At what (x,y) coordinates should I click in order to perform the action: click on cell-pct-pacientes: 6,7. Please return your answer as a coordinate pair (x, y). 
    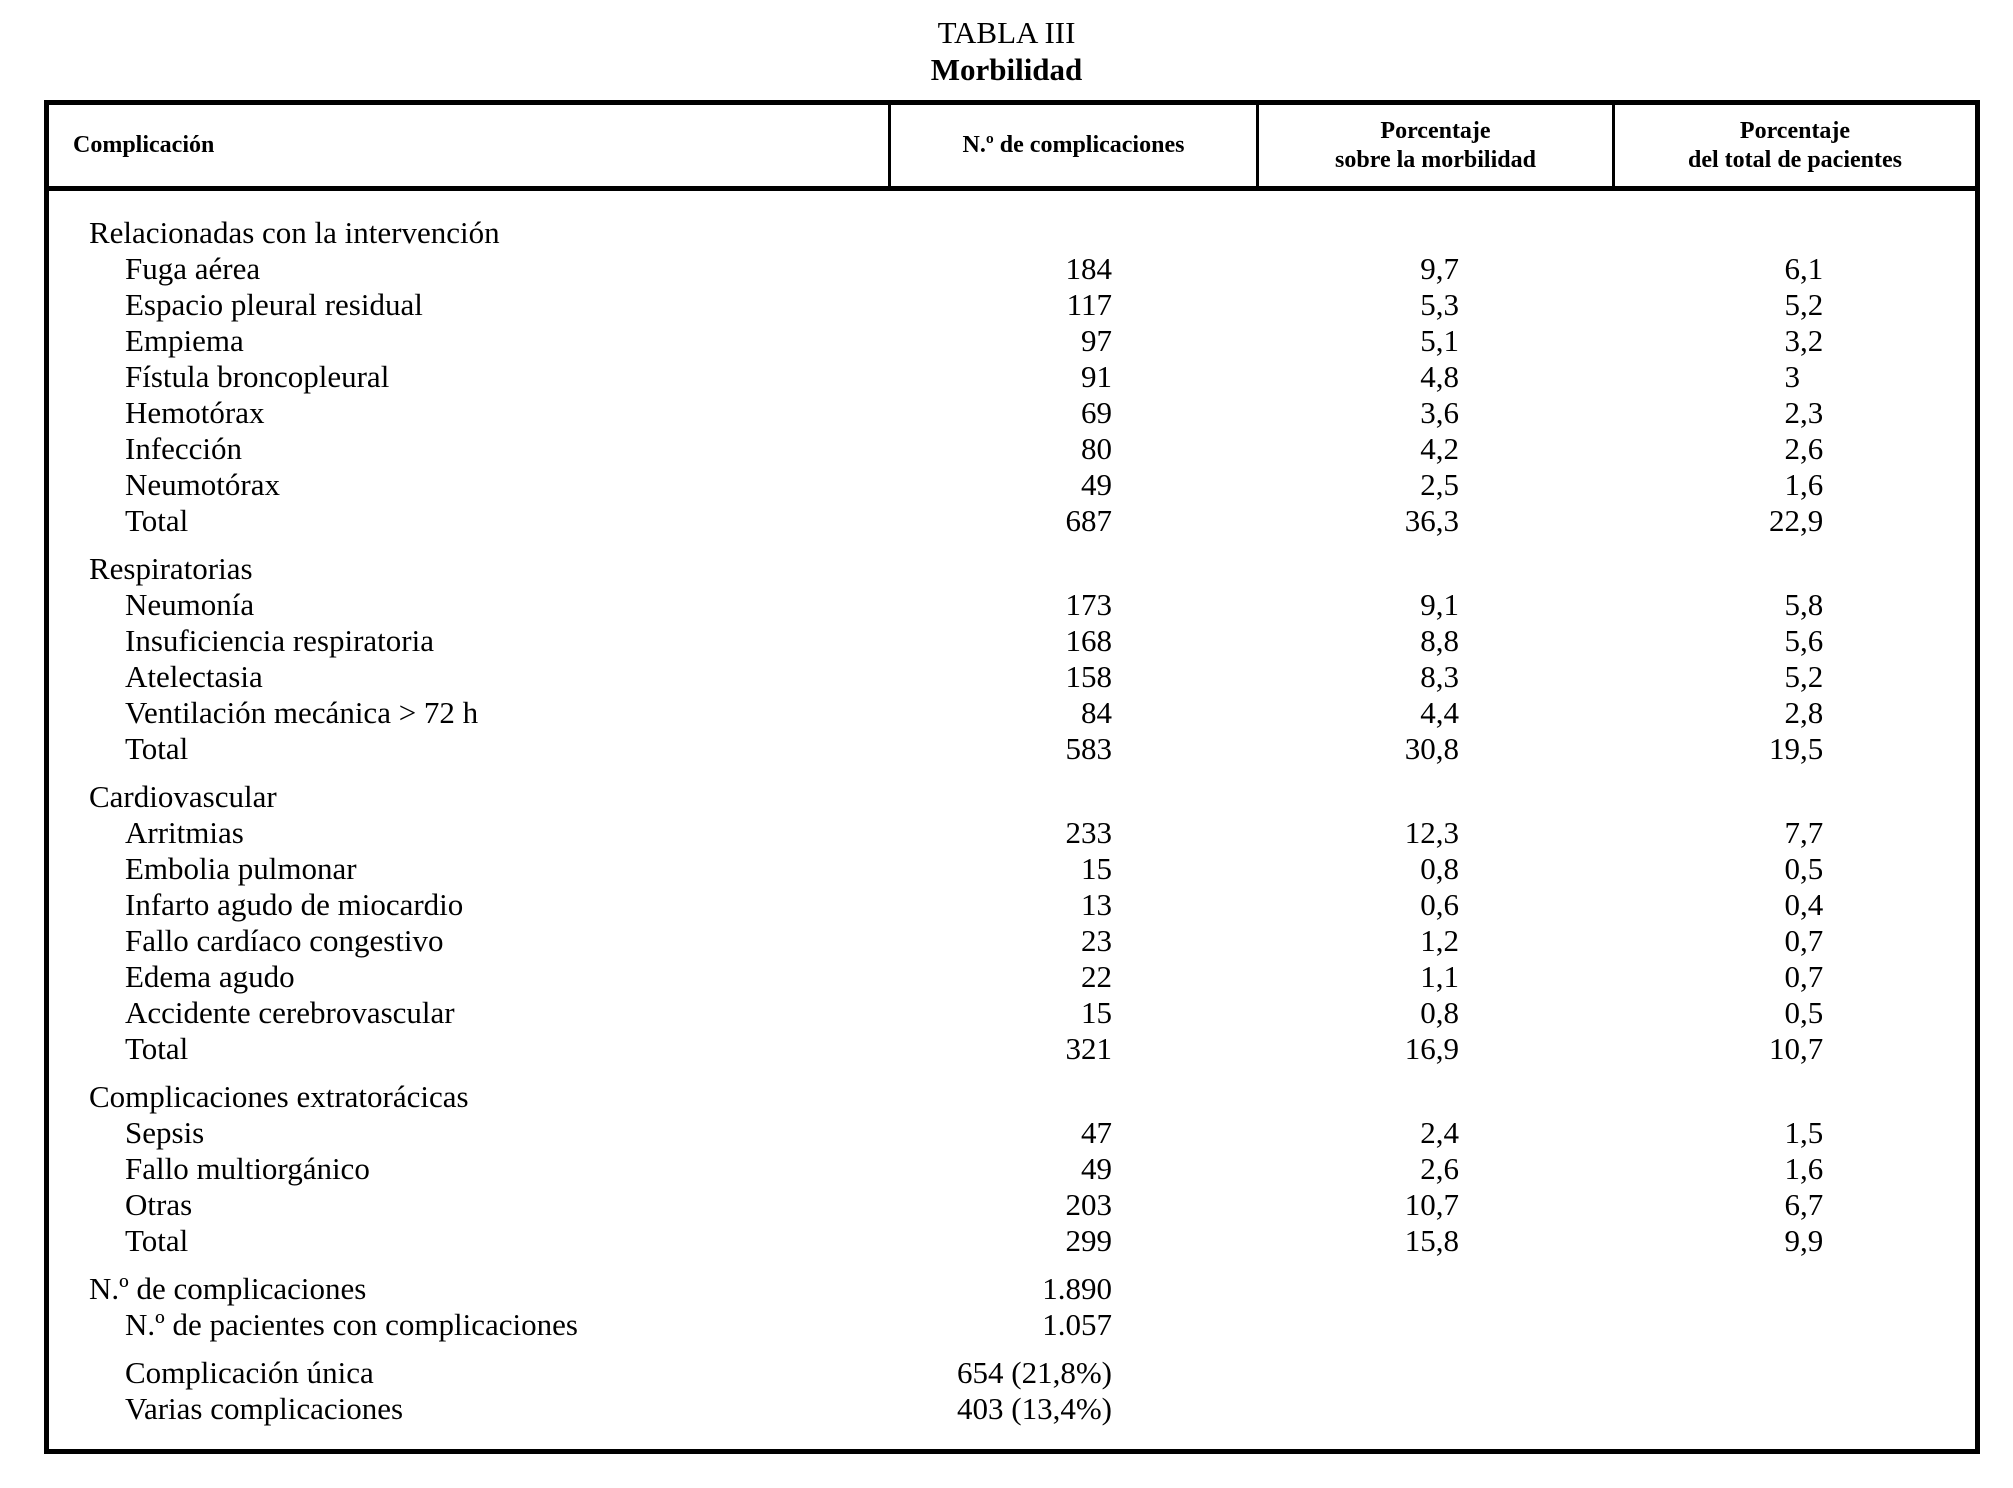
    Looking at the image, I should click on (1804, 1204).